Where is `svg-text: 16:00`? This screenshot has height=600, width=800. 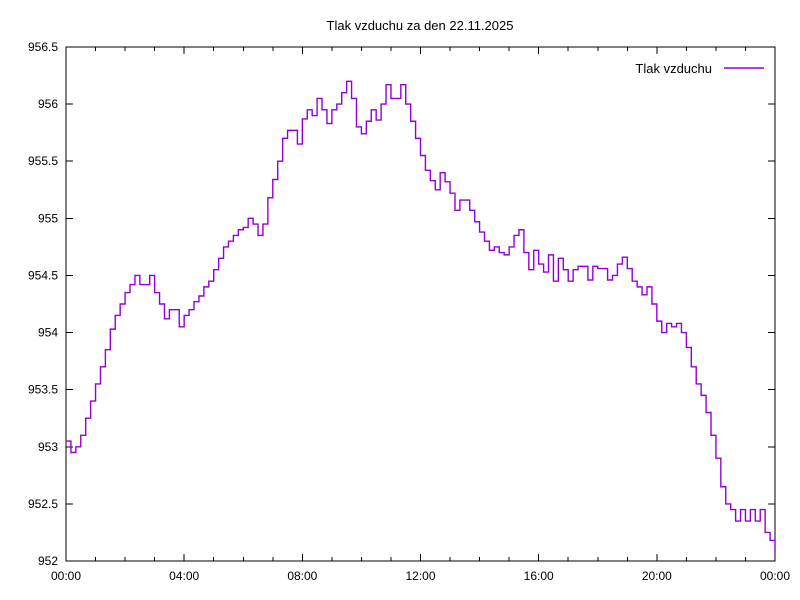 svg-text: 16:00 is located at coordinates (539, 576).